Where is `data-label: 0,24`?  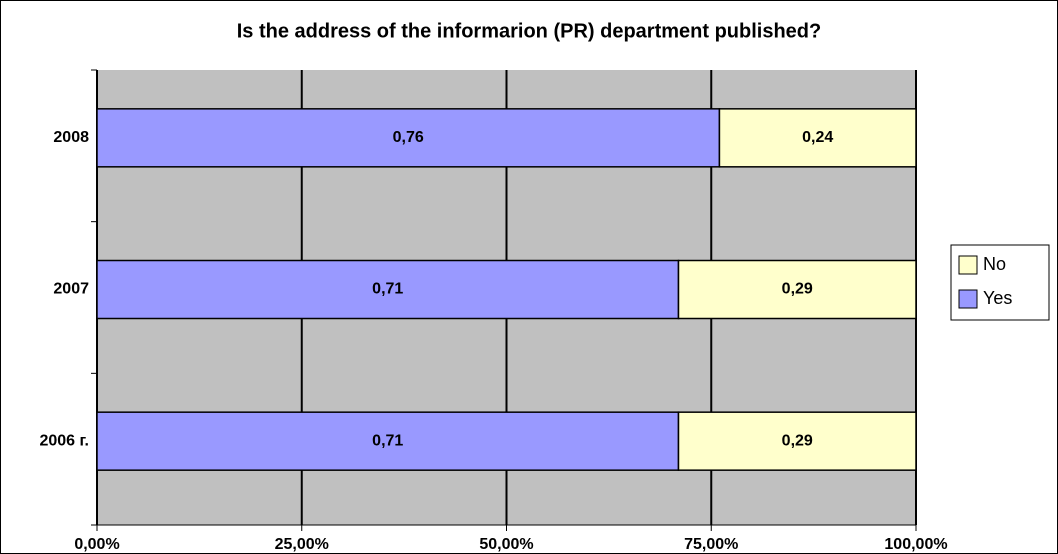
data-label: 0,24 is located at coordinates (817, 137).